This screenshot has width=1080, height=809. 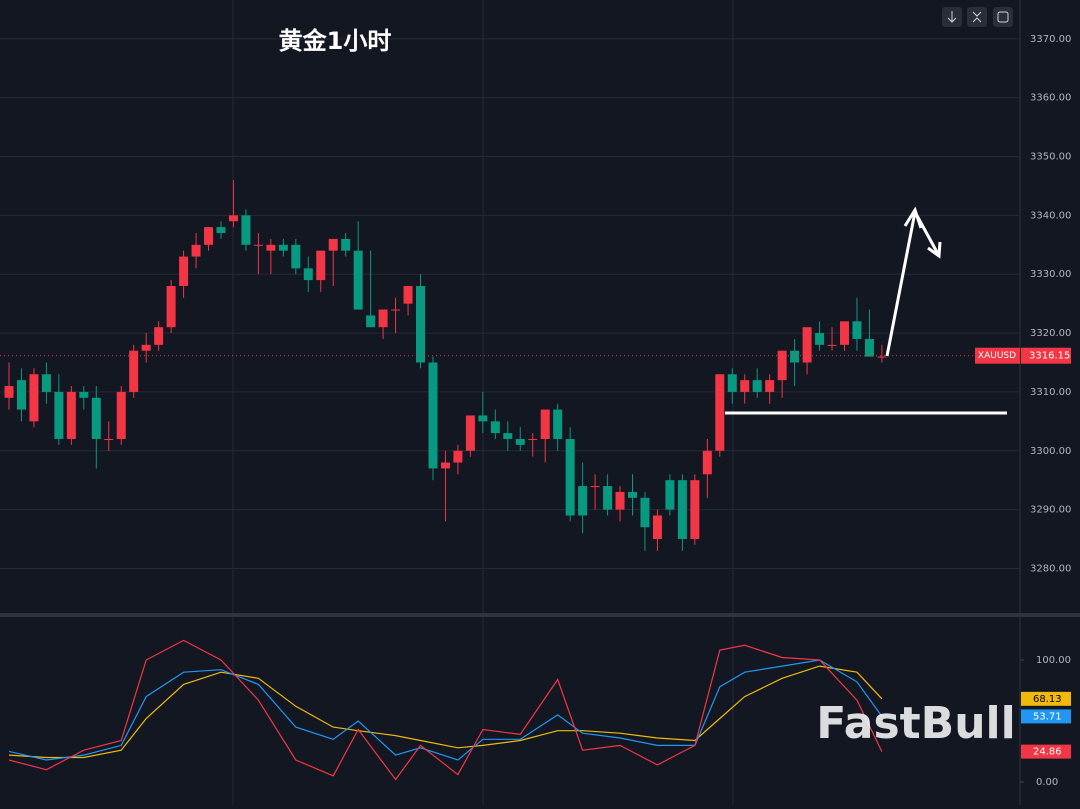 I want to click on toolbar, so click(x=977, y=17).